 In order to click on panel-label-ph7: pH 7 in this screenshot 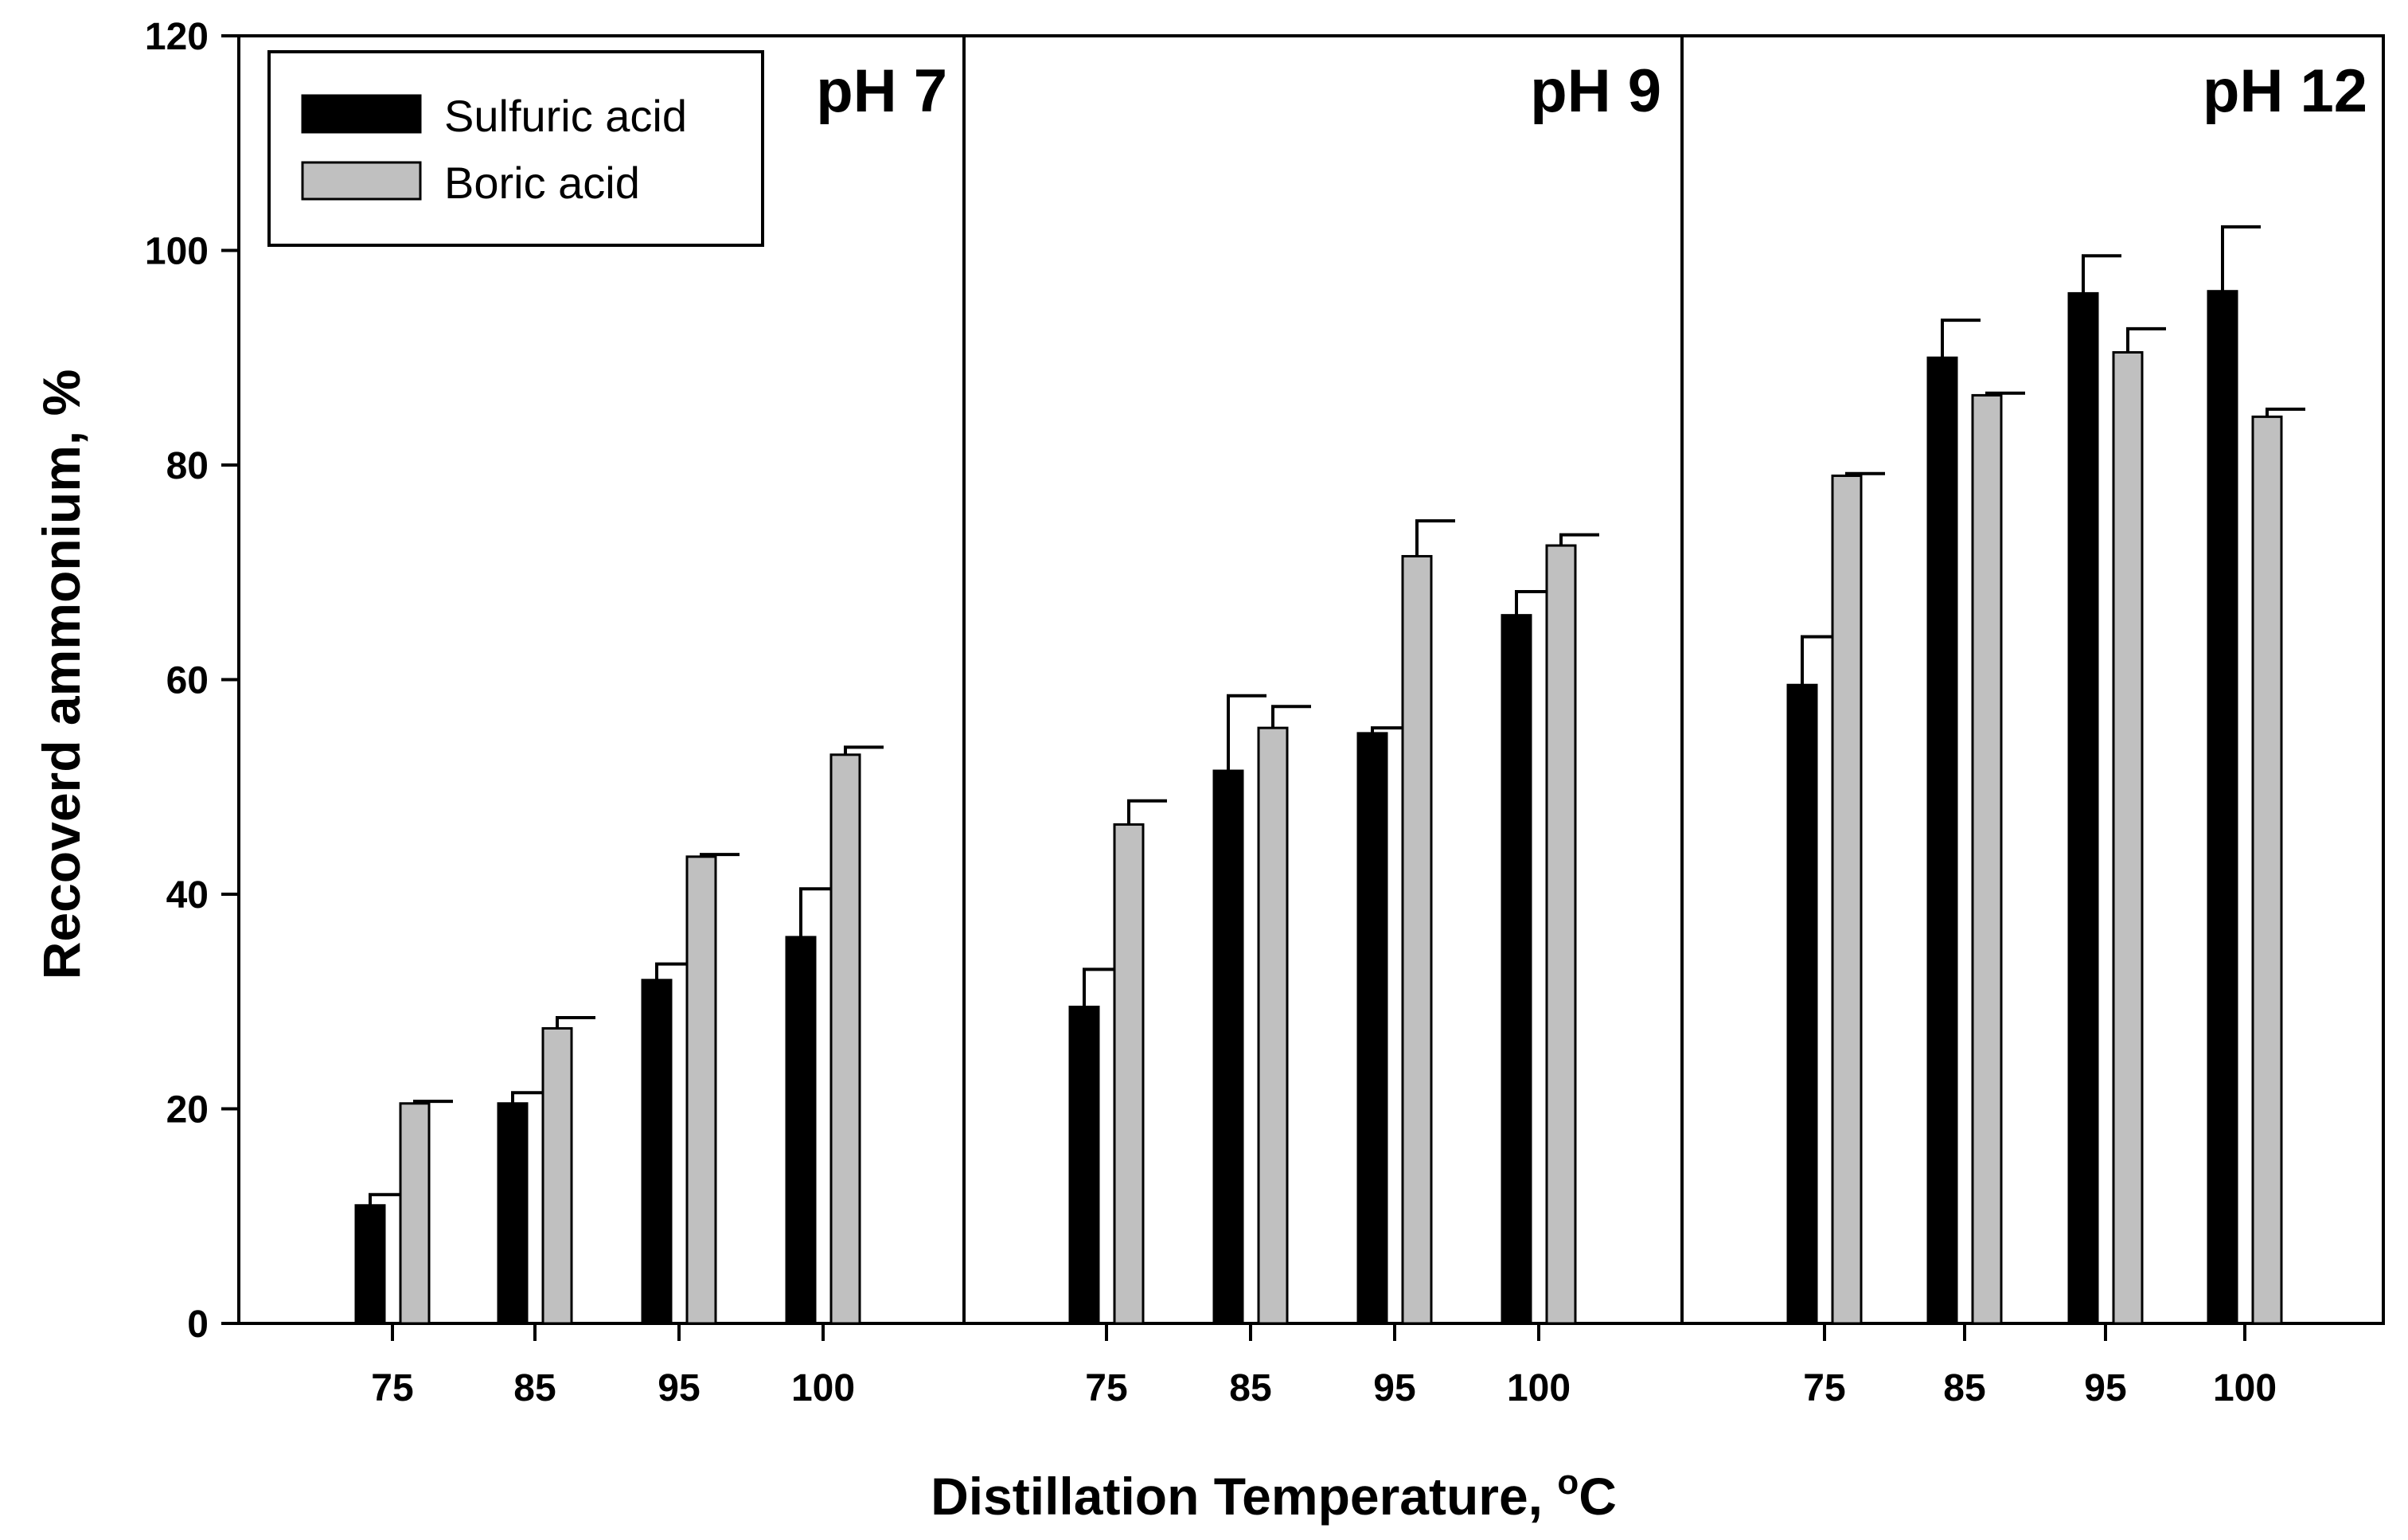, I will do `click(881, 91)`.